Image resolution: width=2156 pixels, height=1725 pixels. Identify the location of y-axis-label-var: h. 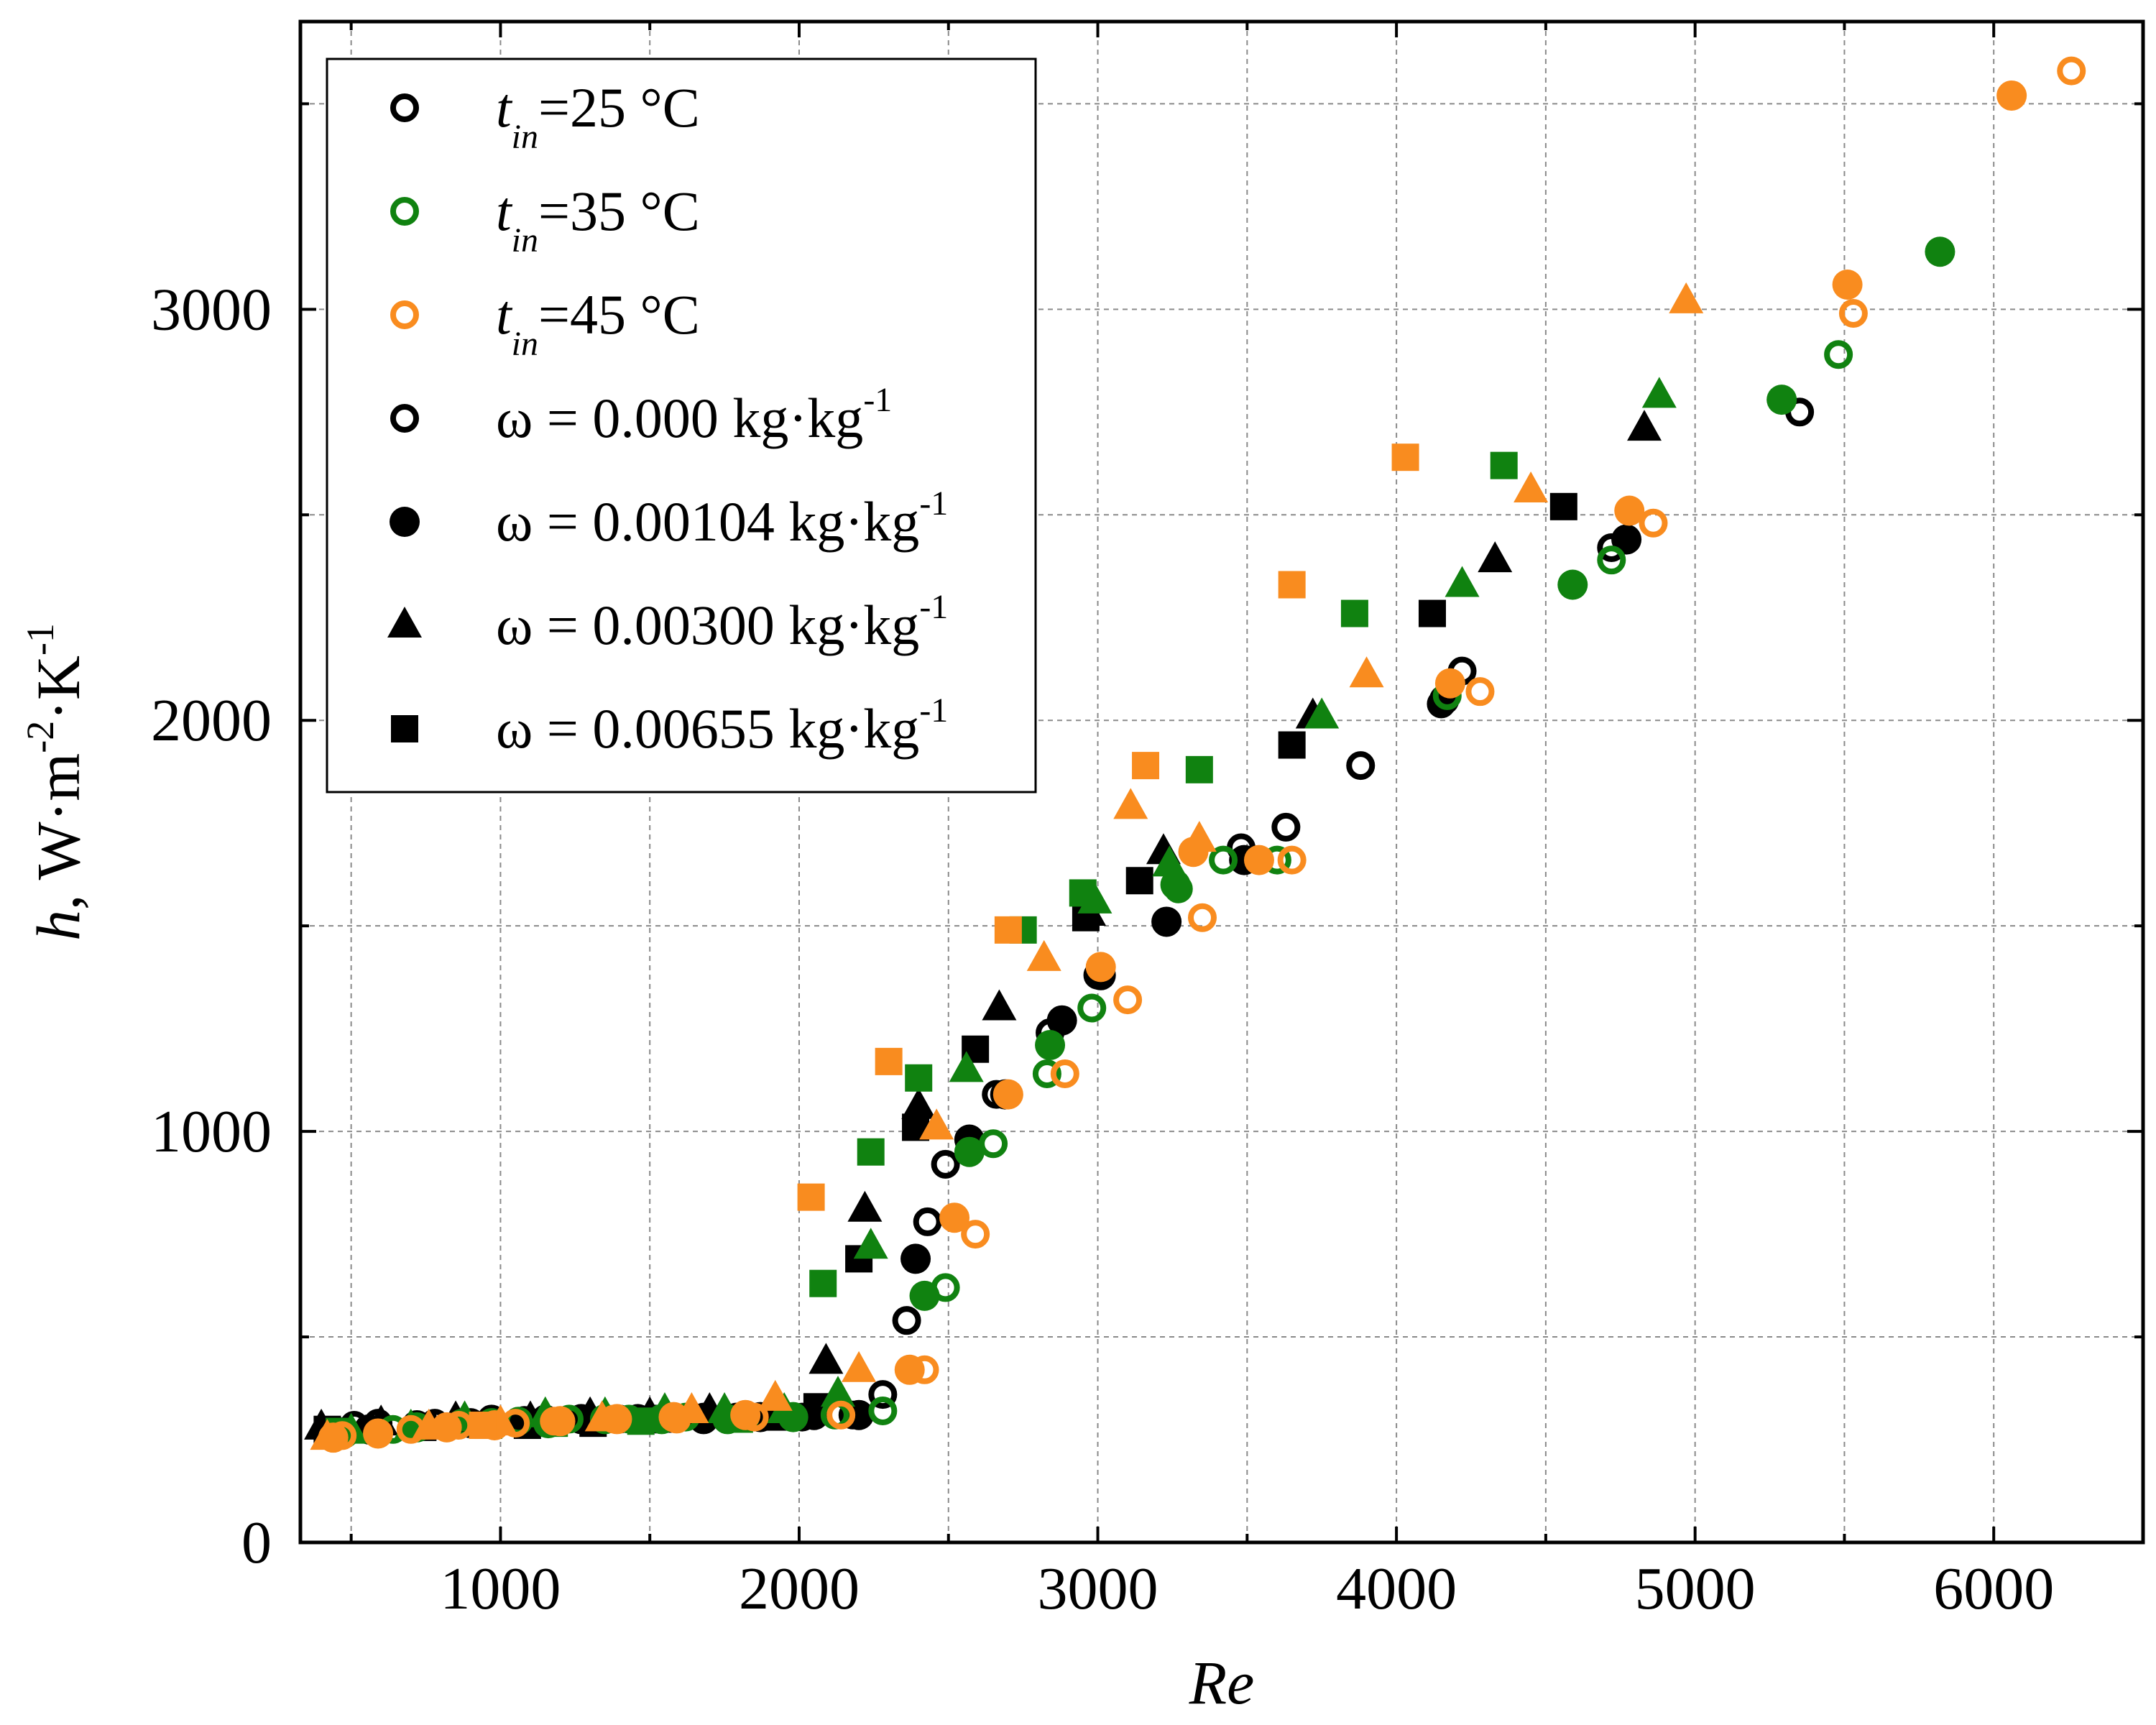
(59, 925).